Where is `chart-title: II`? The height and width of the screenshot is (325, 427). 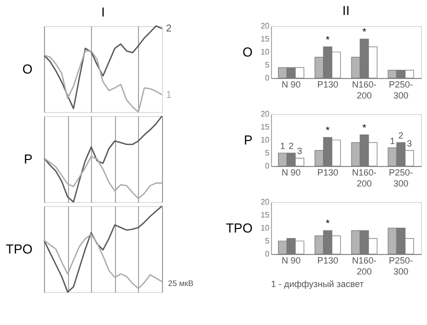
chart-title: II is located at coordinates (346, 10).